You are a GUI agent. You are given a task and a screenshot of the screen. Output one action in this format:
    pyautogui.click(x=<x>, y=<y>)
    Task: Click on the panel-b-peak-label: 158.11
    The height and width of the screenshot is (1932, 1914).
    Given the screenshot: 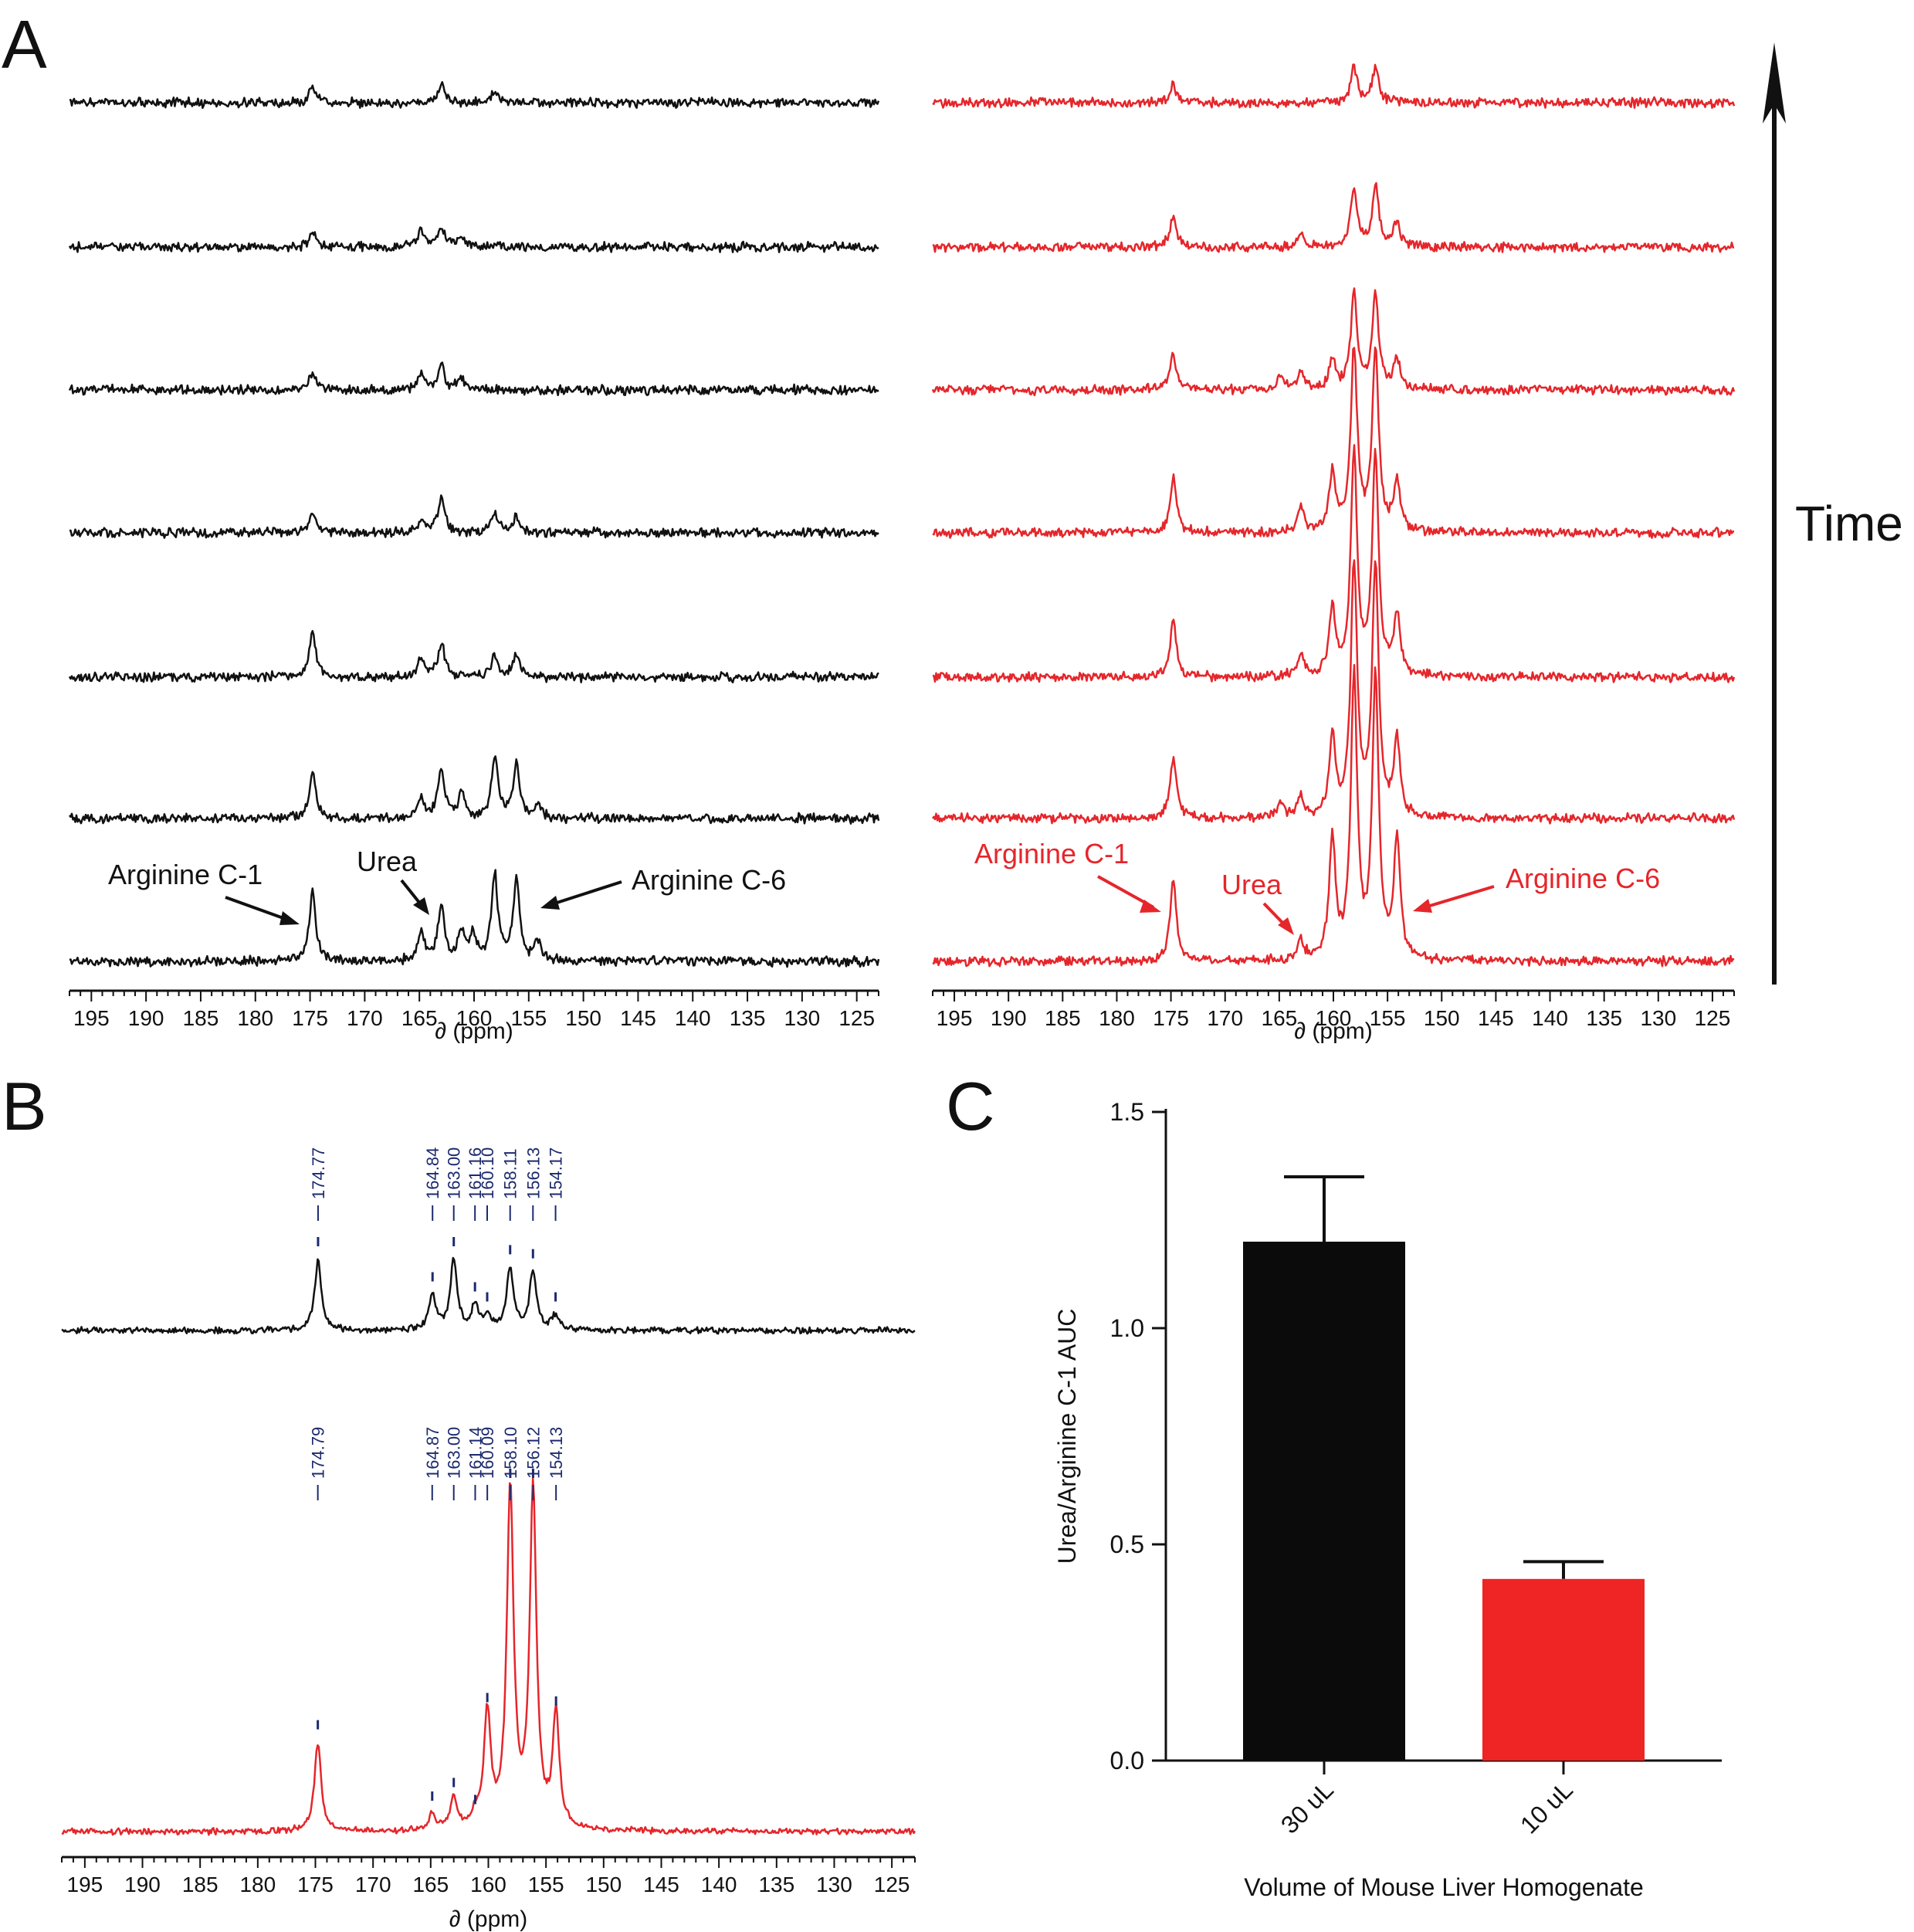 What is the action you would take?
    pyautogui.click(x=510, y=1173)
    